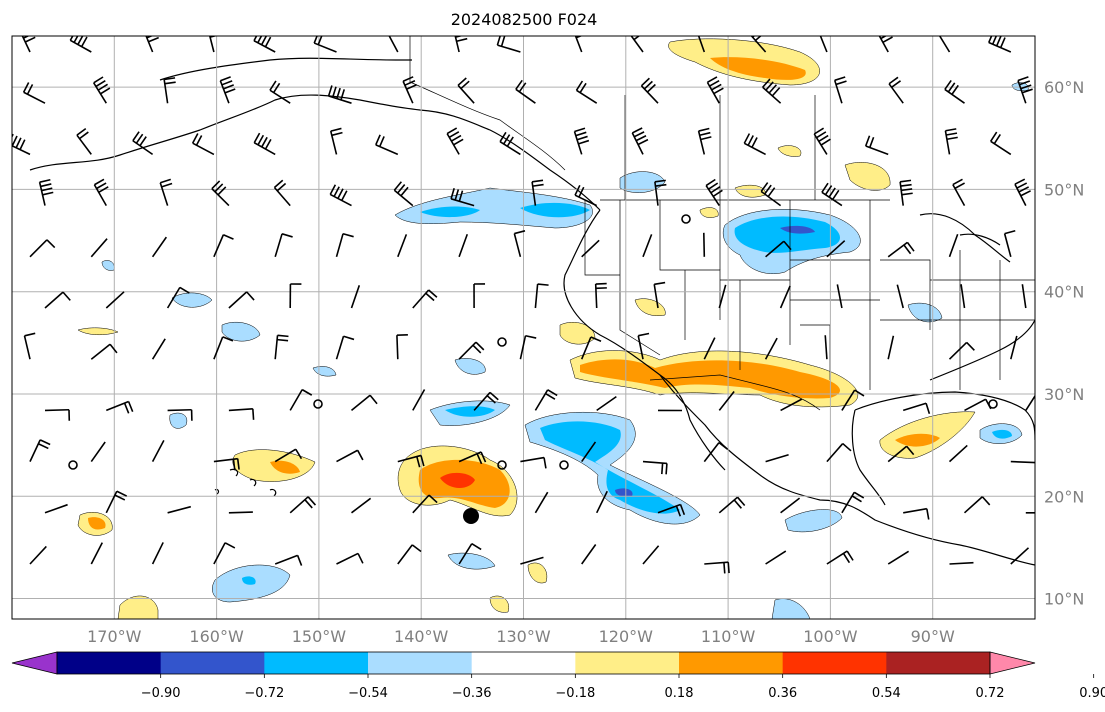  Describe the element at coordinates (34, 663) in the screenshot. I see `colorbar-extend-low` at that location.